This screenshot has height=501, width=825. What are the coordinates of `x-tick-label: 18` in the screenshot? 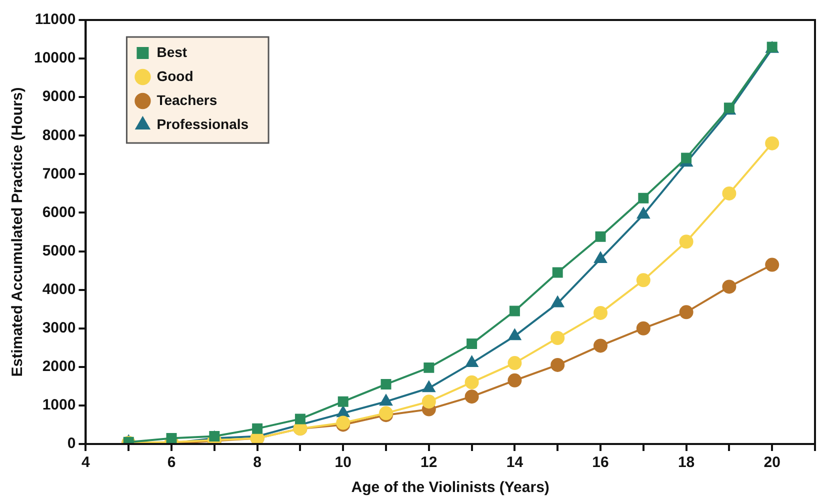 It's located at (686, 463).